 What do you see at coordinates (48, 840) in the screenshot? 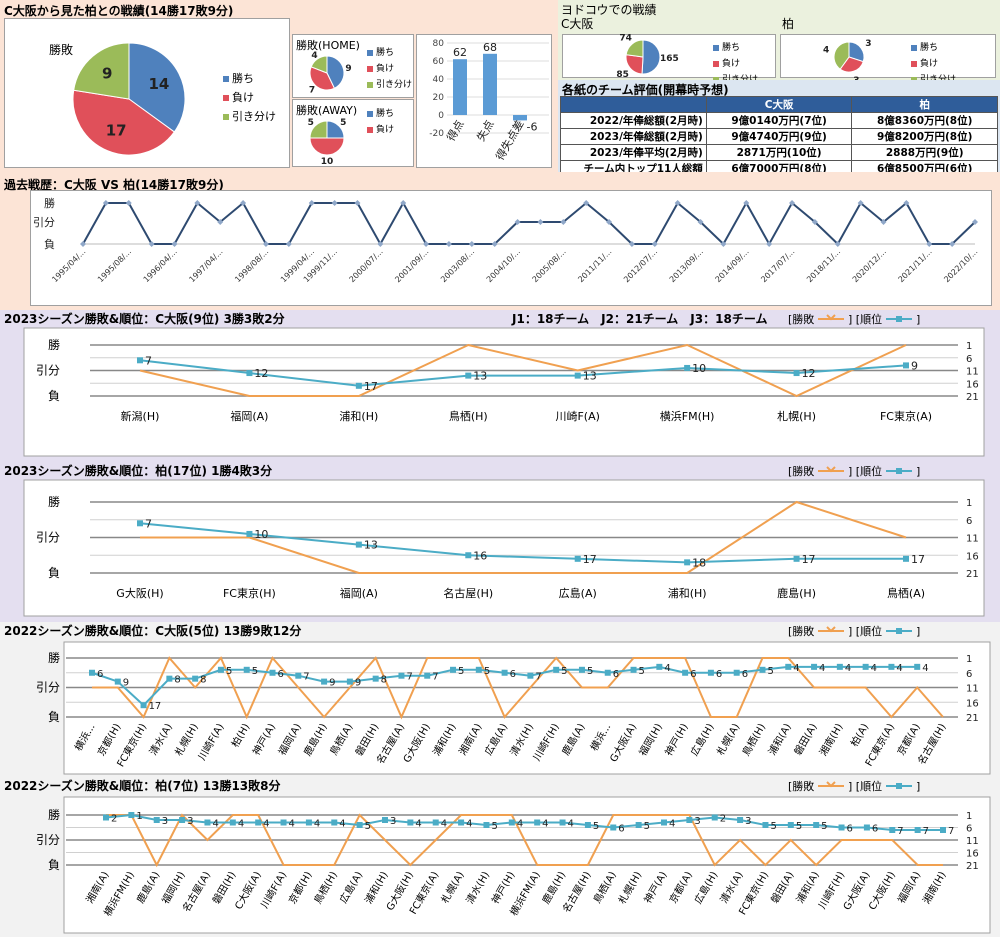
I see `y-label: 引分` at bounding box center [48, 840].